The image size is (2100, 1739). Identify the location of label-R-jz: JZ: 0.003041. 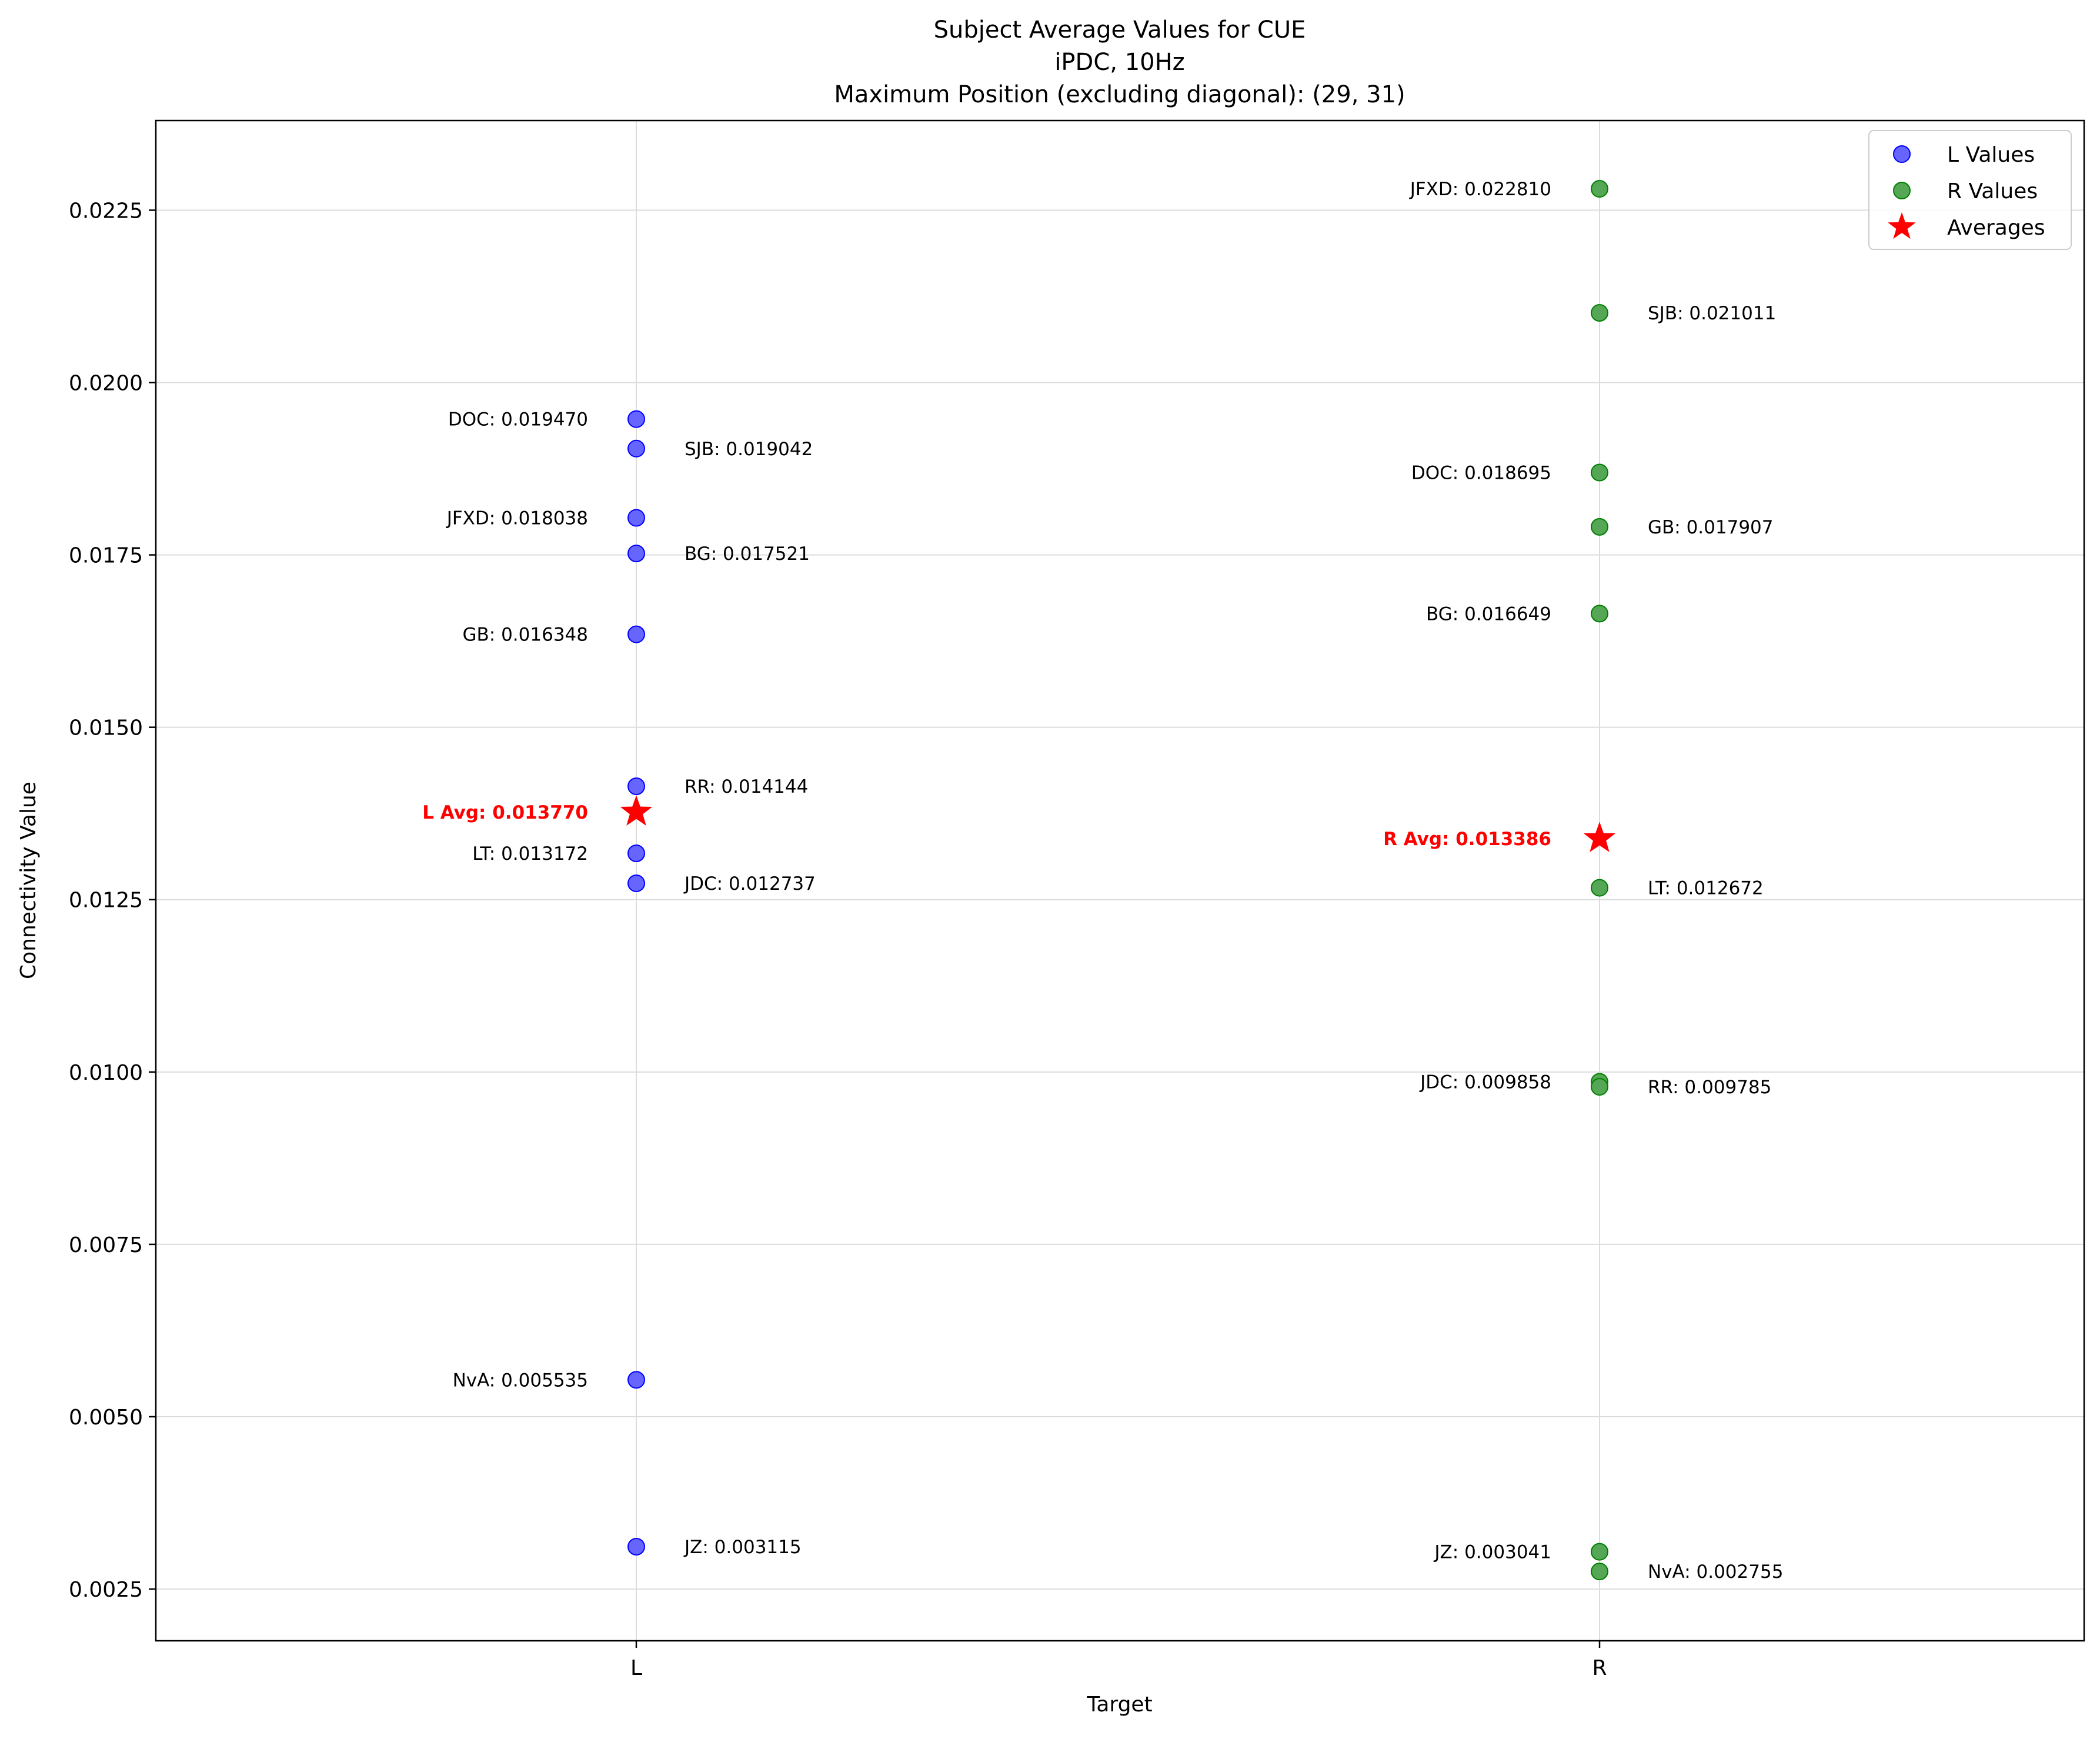
(1492, 1552).